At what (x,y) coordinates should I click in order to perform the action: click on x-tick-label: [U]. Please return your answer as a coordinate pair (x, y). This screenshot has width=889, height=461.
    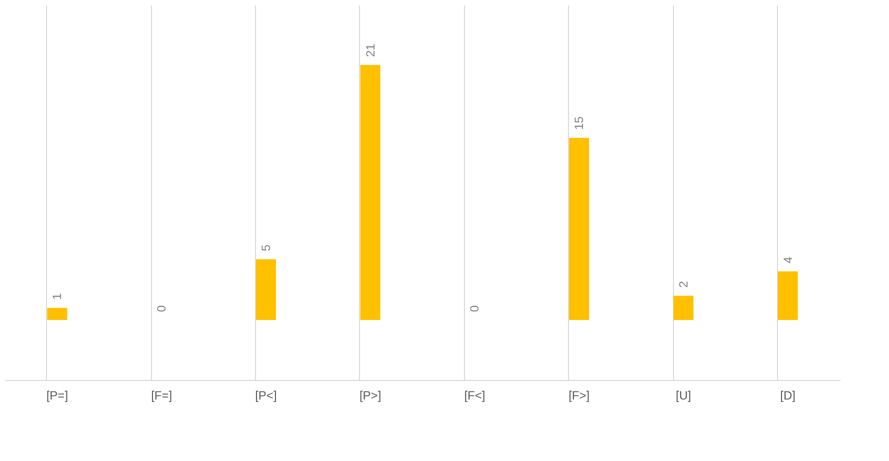
    Looking at the image, I should click on (684, 395).